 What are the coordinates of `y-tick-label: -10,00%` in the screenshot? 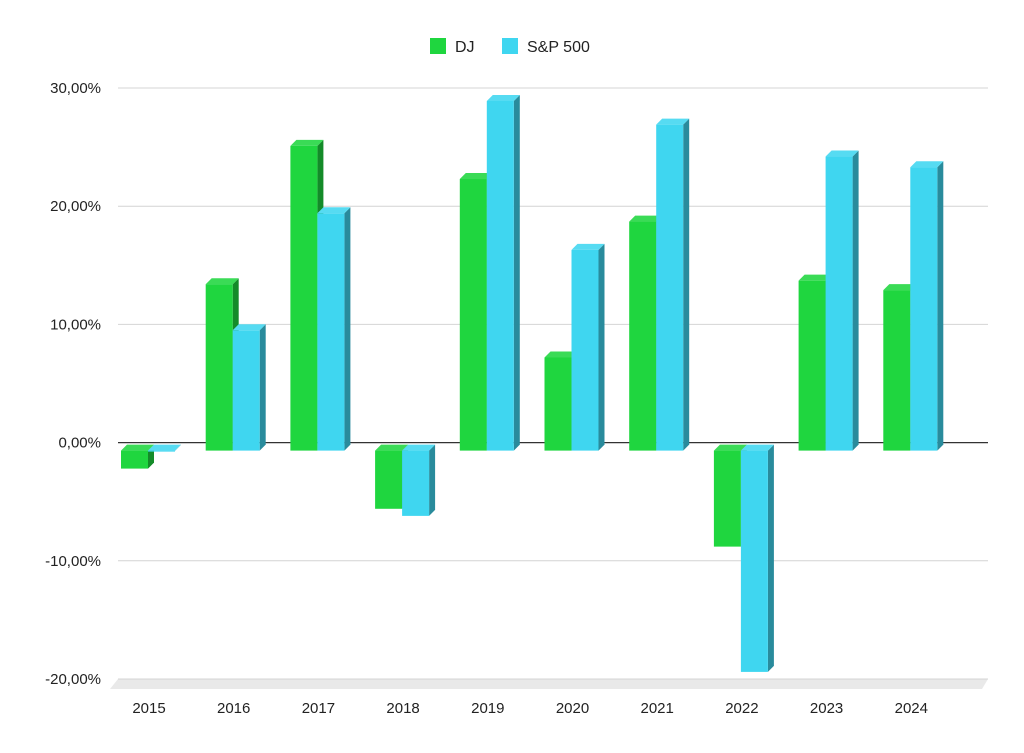 It's located at (73, 561).